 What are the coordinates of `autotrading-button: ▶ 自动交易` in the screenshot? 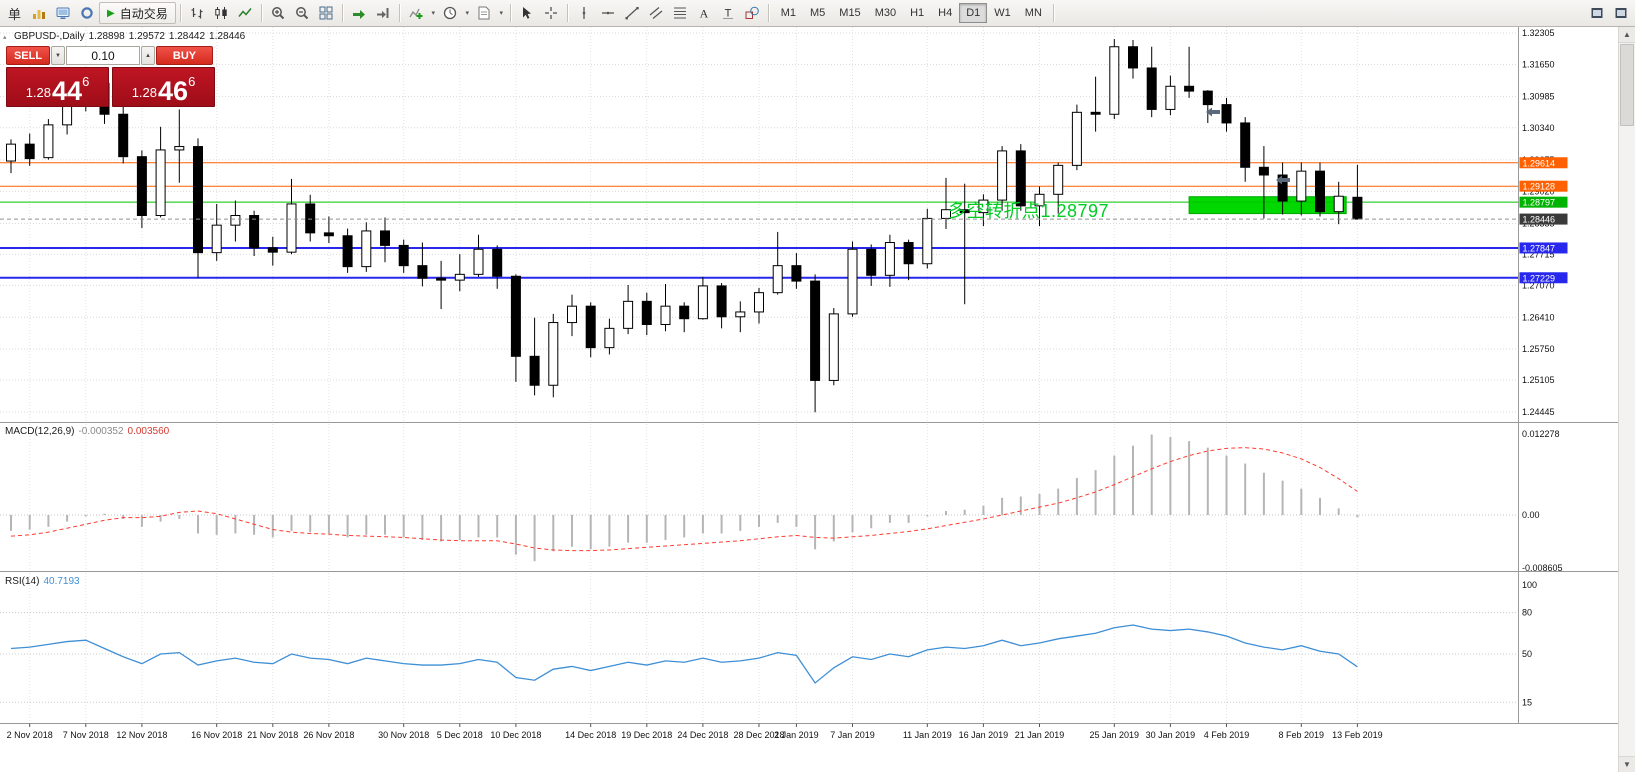 It's located at (137, 13).